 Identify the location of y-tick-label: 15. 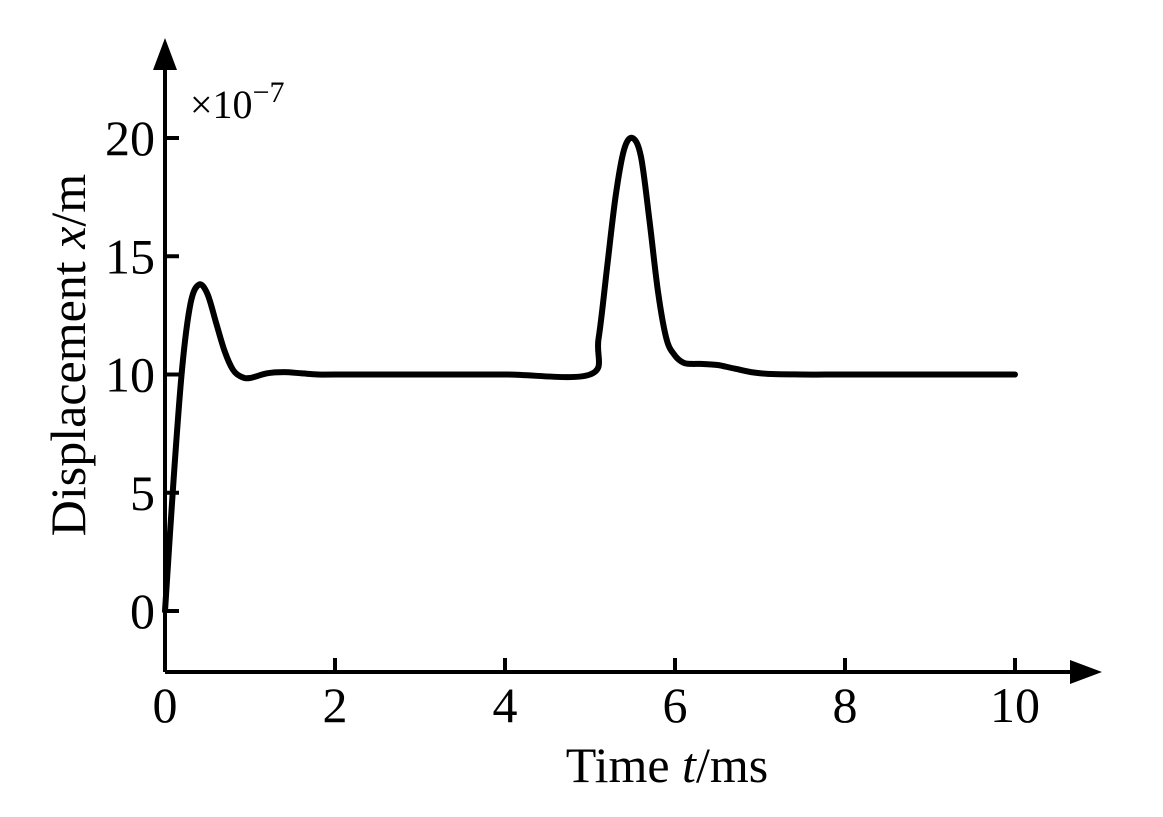
(130, 256).